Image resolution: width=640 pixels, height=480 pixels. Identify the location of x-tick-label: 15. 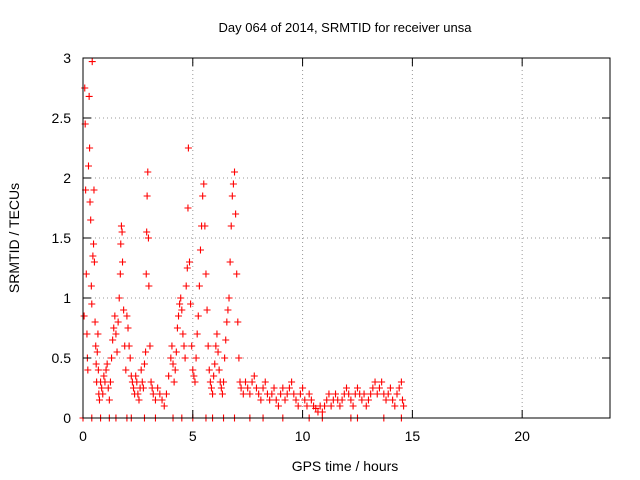
(413, 436).